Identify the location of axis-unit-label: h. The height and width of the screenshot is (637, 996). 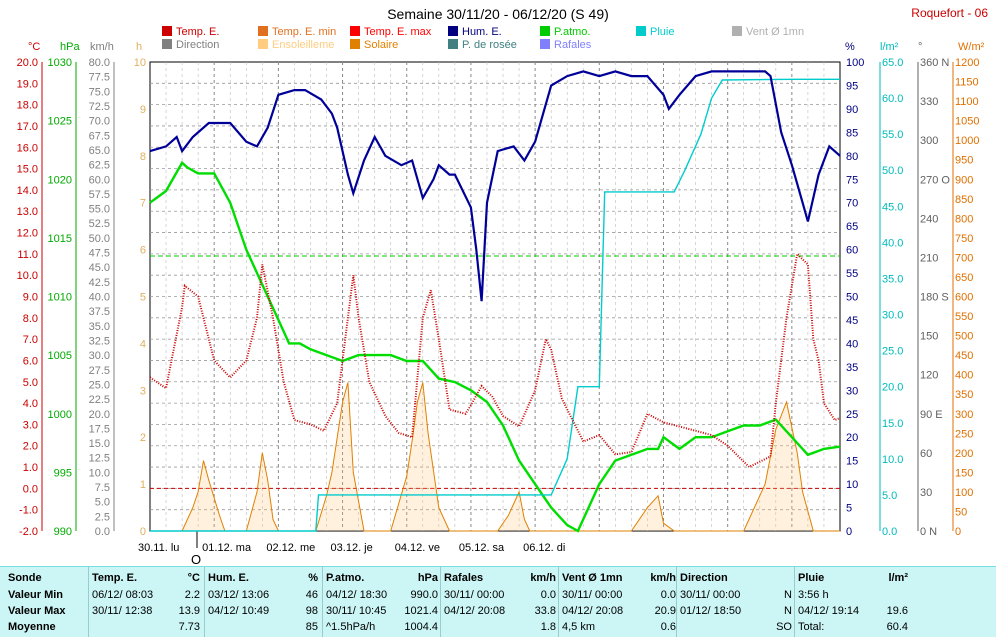
(139, 47).